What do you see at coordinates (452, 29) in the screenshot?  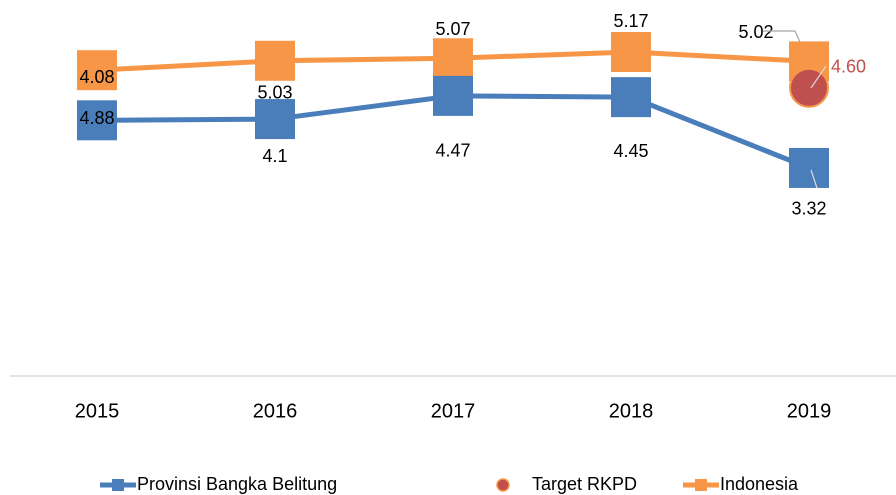 I see `data-label: 5.07` at bounding box center [452, 29].